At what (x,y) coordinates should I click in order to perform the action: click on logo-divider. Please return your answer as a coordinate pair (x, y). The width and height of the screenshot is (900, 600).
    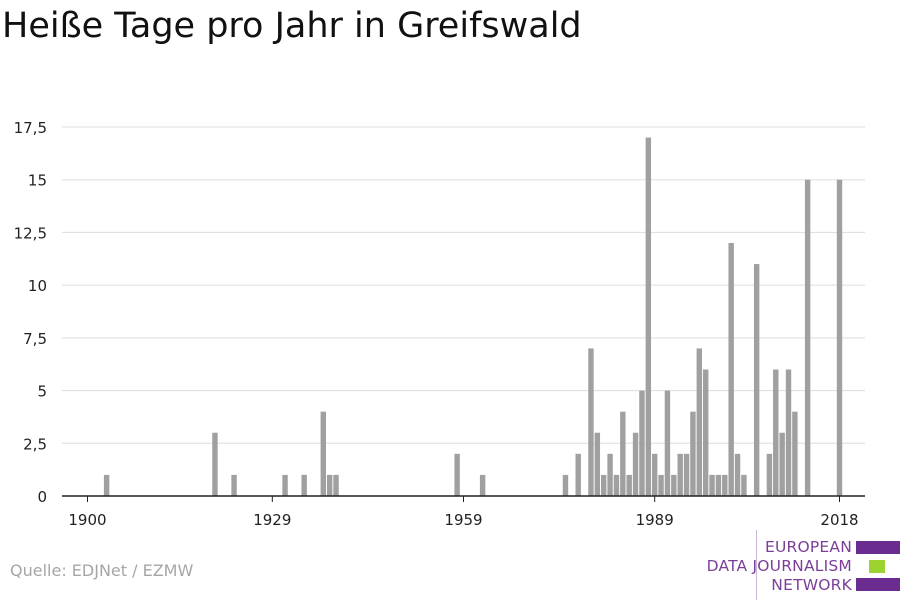
    Looking at the image, I should click on (756, 565).